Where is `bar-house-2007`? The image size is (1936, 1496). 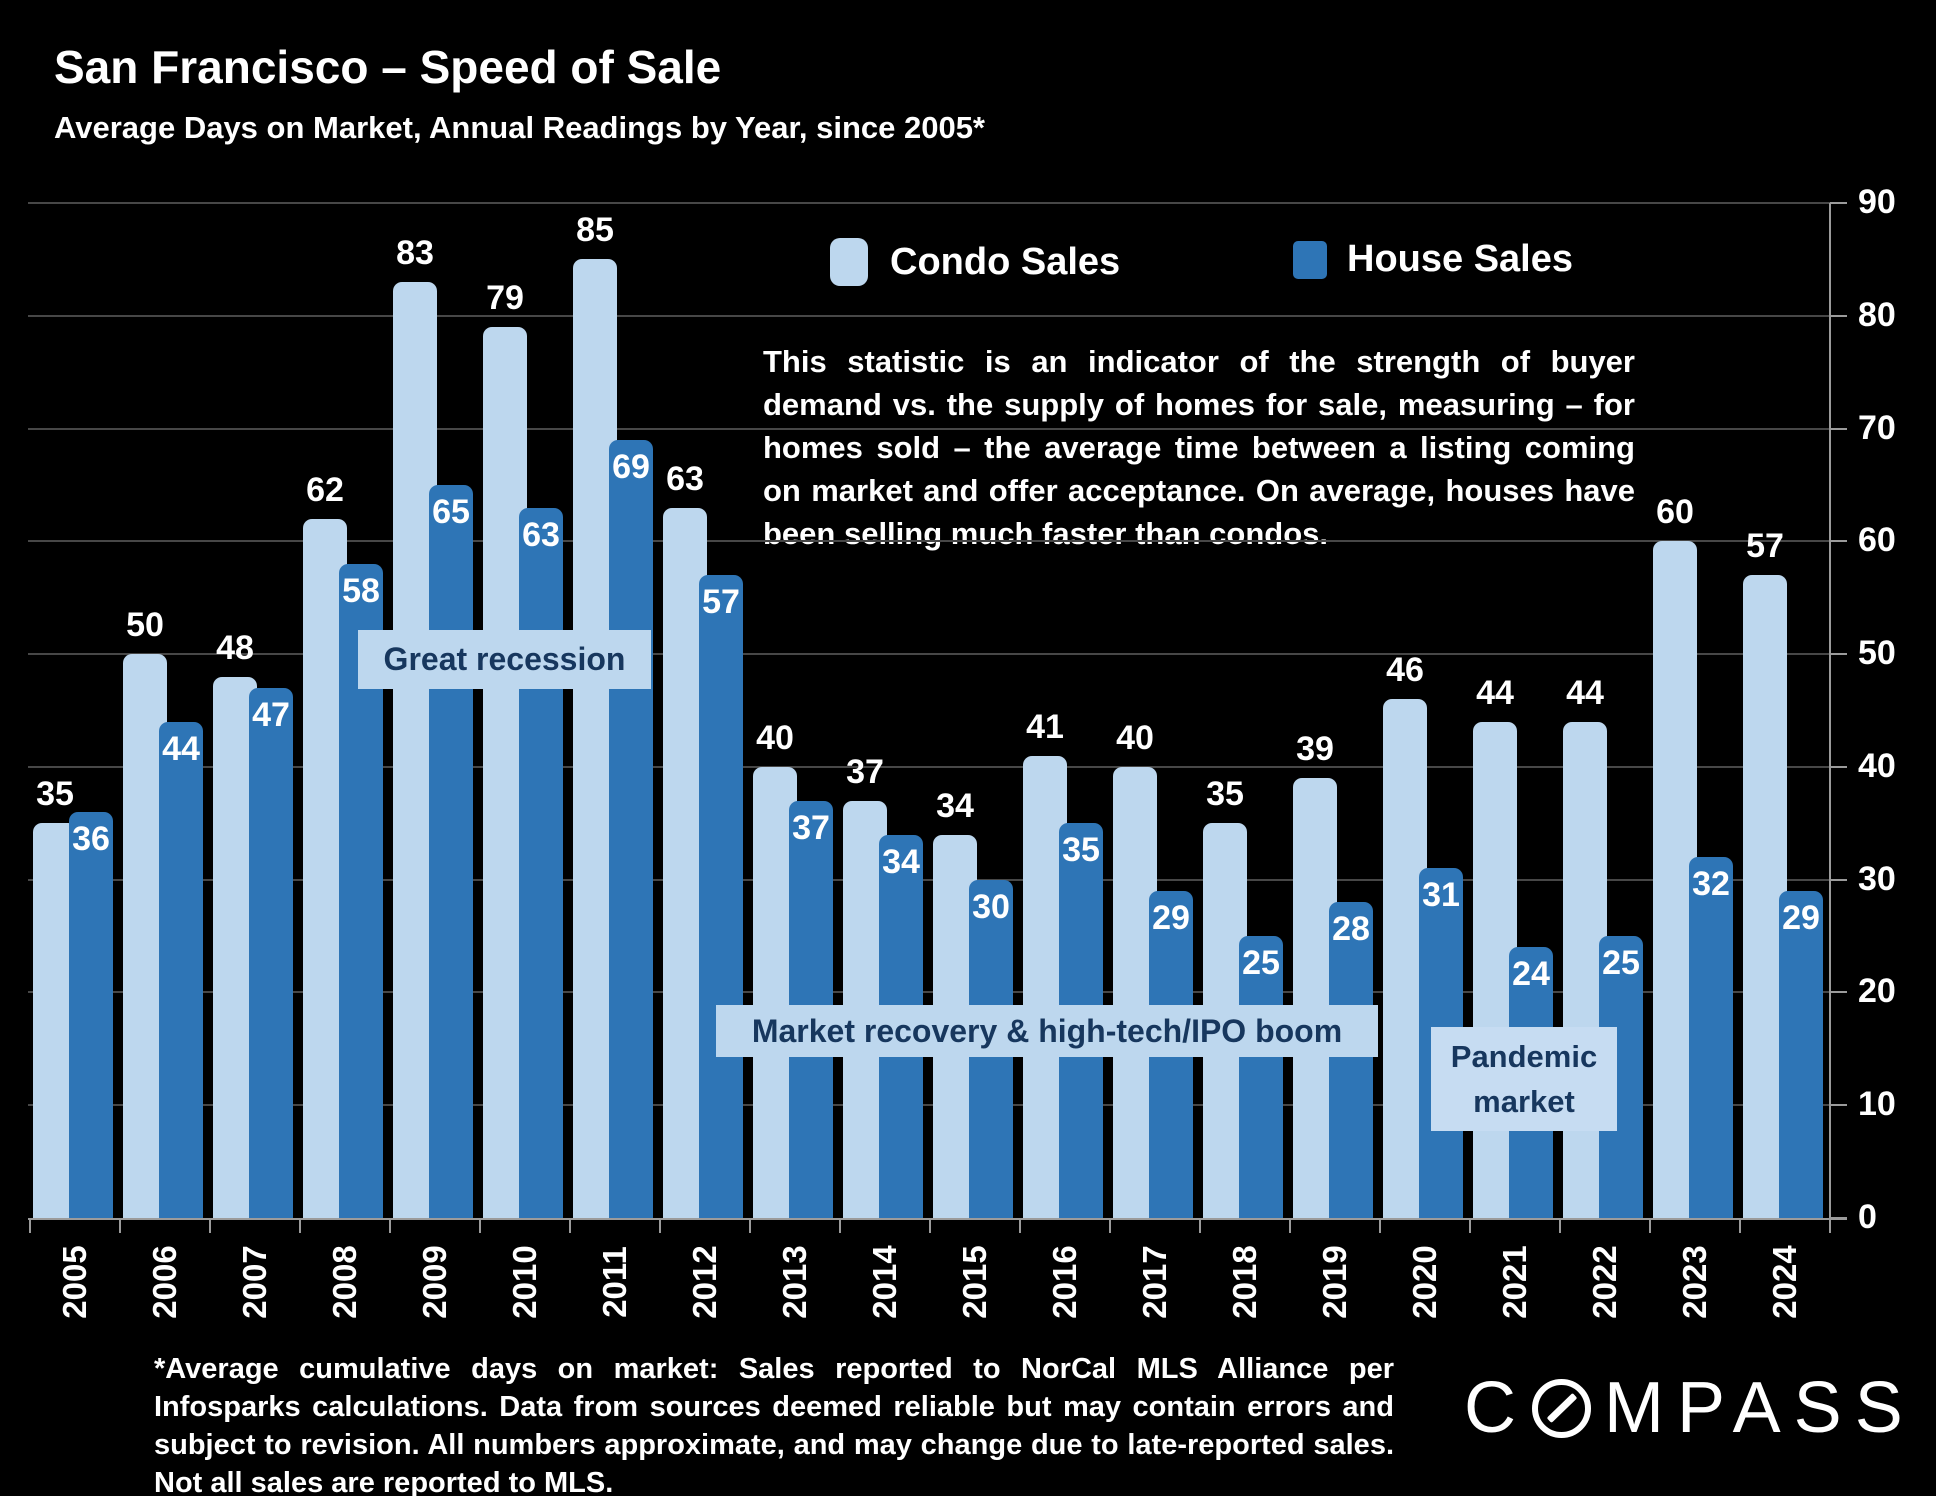 bar-house-2007 is located at coordinates (271, 952).